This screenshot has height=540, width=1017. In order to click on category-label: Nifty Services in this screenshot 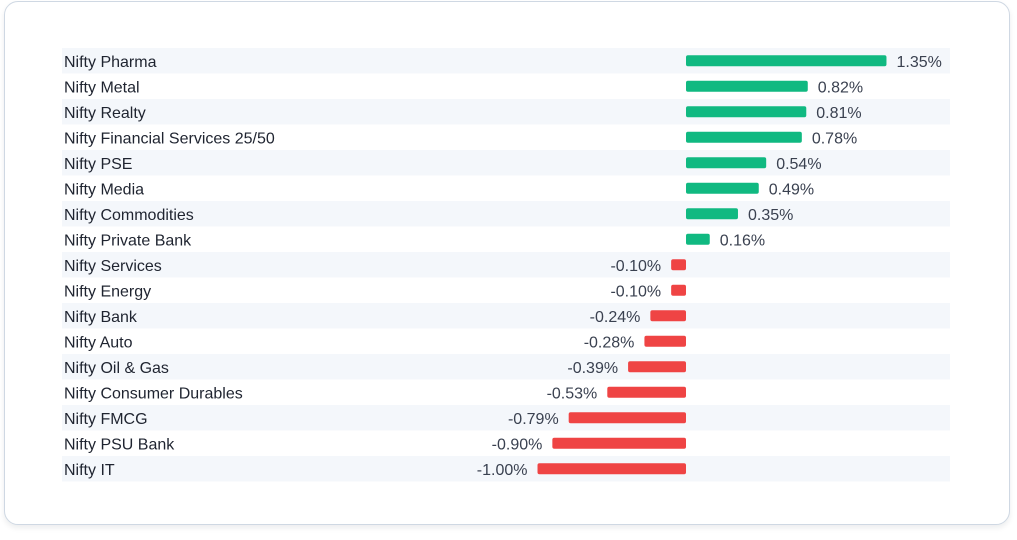, I will do `click(113, 266)`.